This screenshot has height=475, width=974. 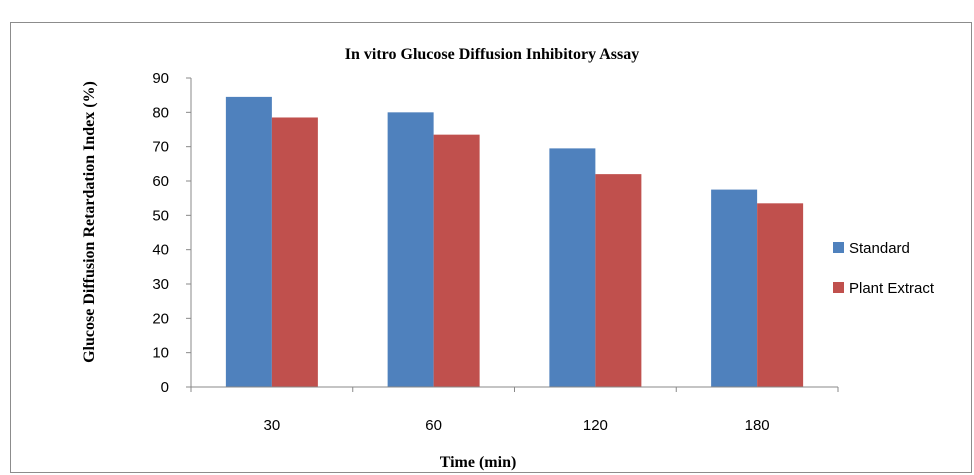 What do you see at coordinates (272, 425) in the screenshot?
I see `x-tick-label: 30` at bounding box center [272, 425].